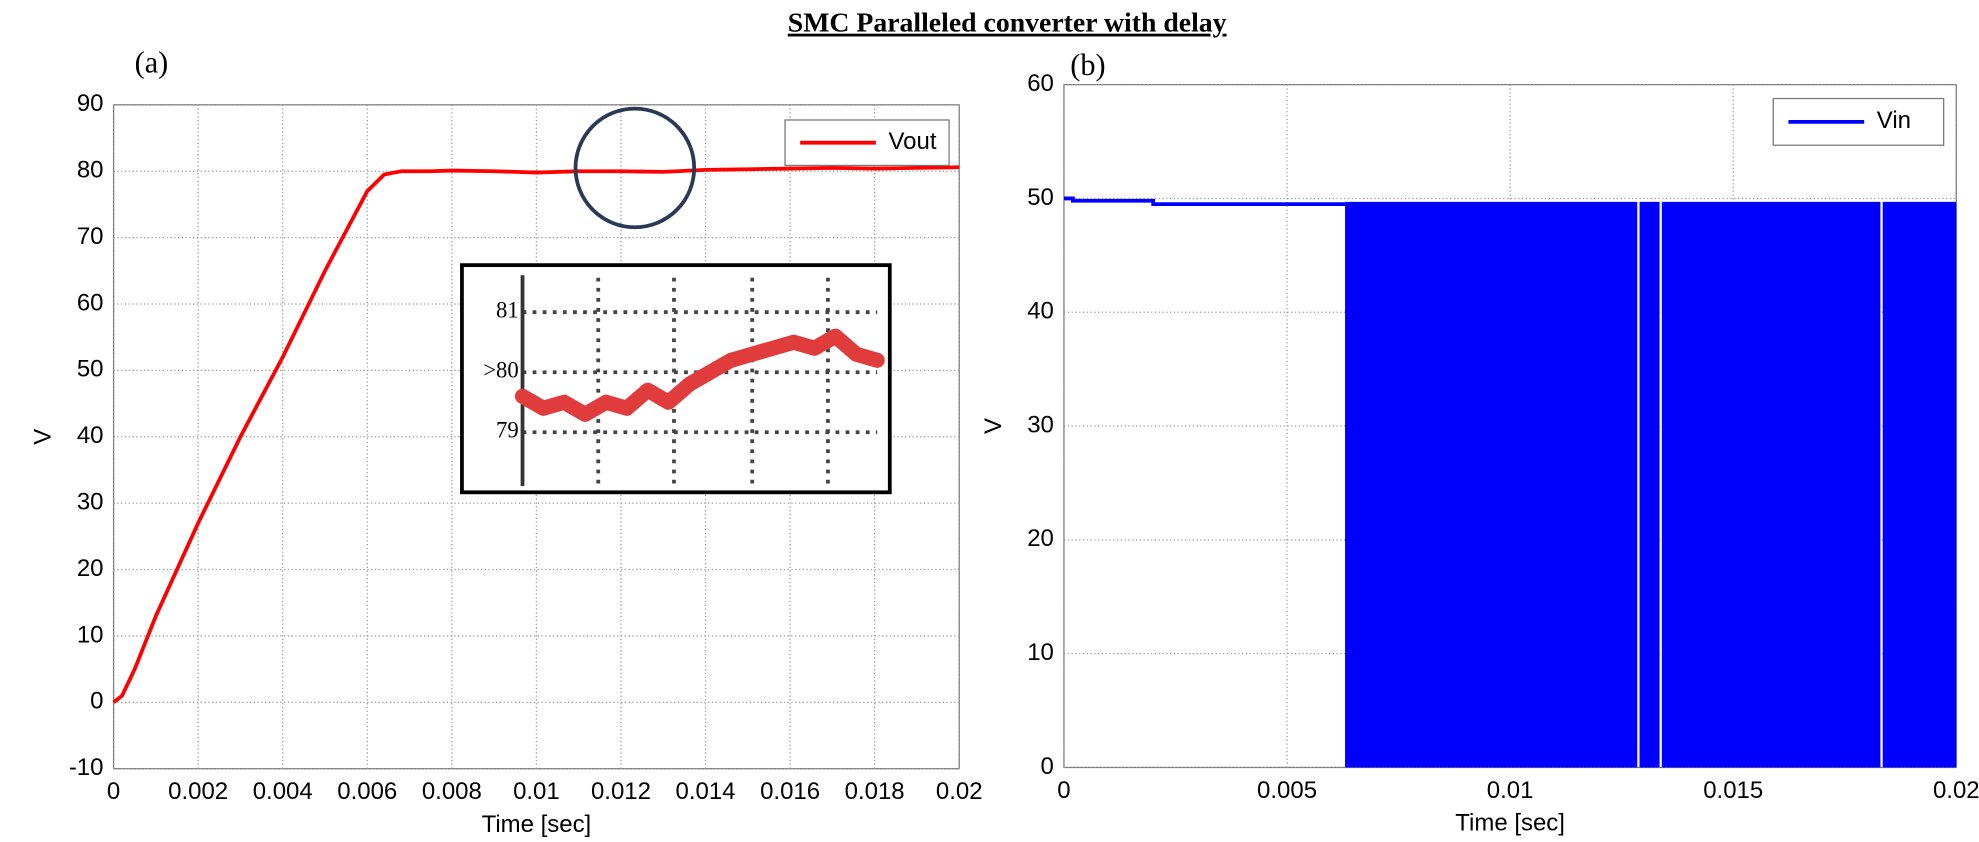  Describe the element at coordinates (90, 170) in the screenshot. I see `y-tick-label: 80` at that location.